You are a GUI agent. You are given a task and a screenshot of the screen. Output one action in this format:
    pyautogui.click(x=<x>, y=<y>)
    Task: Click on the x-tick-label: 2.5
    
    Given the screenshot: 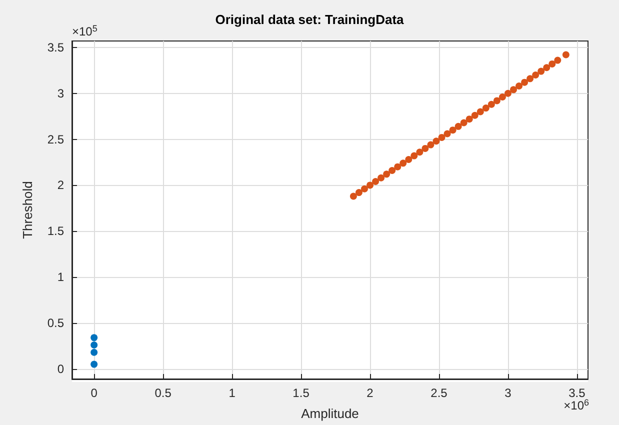 What is the action you would take?
    pyautogui.click(x=439, y=393)
    